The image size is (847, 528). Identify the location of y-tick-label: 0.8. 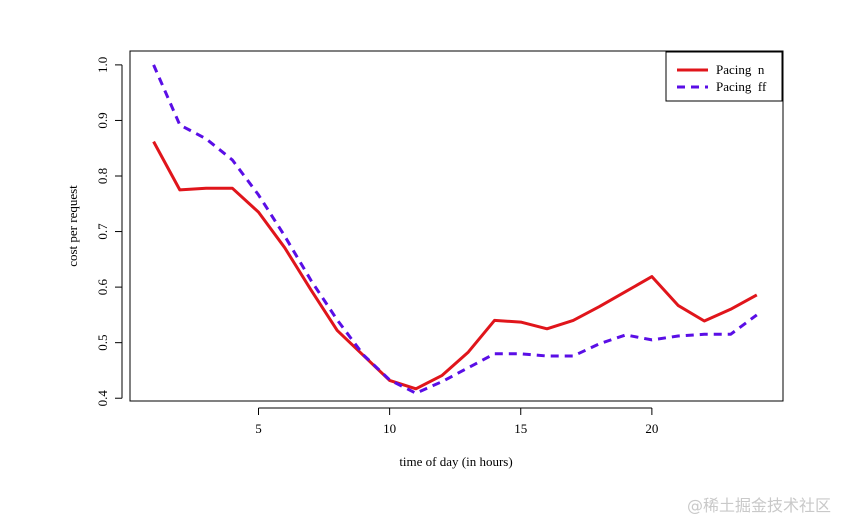
(102, 176).